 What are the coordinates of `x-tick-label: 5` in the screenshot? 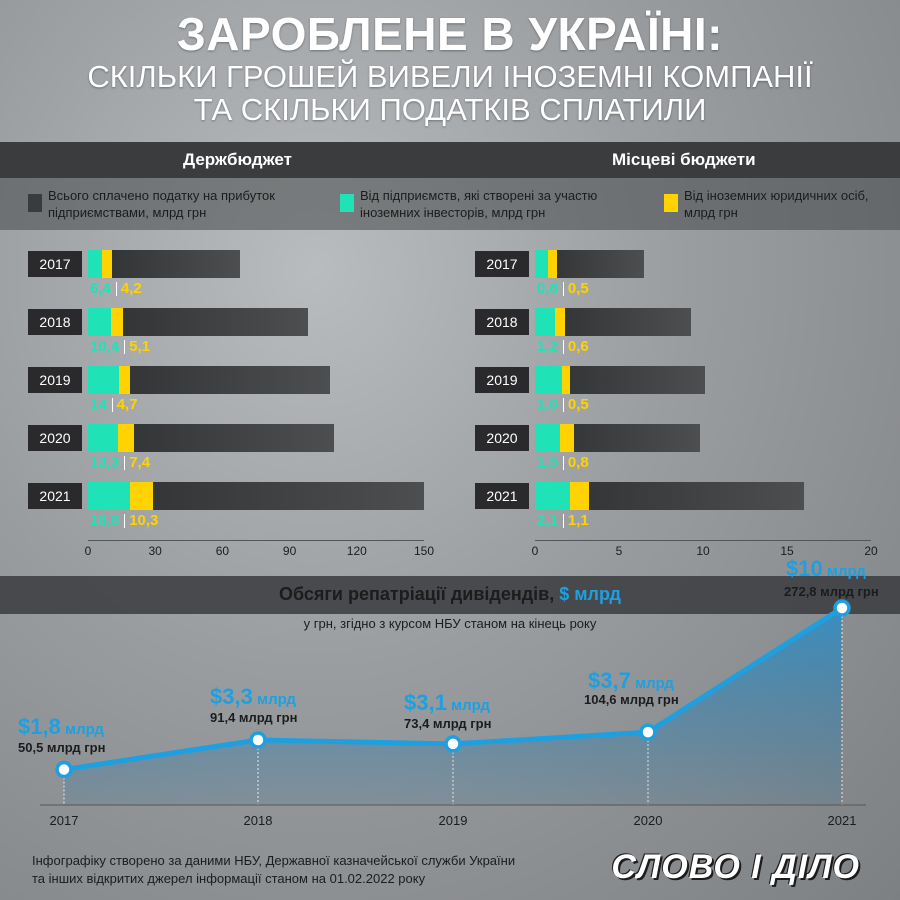 It's located at (619, 551).